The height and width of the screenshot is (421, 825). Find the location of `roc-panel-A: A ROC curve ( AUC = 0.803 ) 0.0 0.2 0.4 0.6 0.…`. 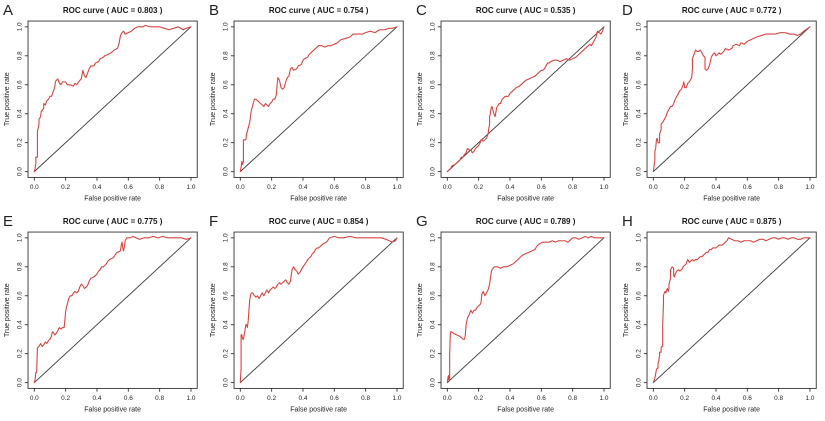

roc-panel-A: A ROC curve ( AUC = 0.803 ) 0.0 0.2 0.4 0.6 0.… is located at coordinates (103, 105).